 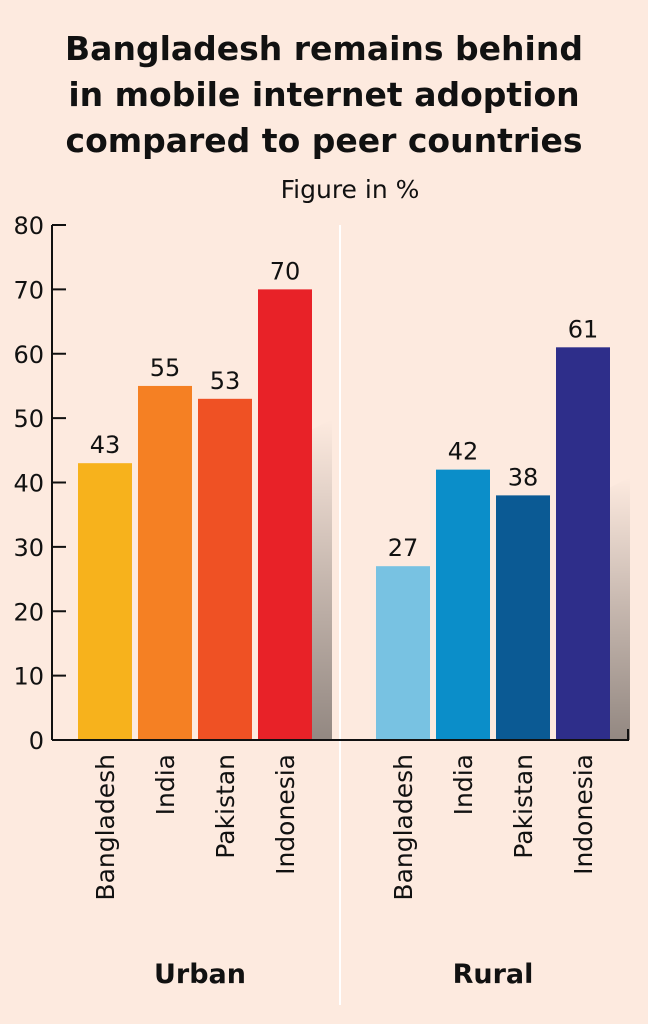 What do you see at coordinates (28, 548) in the screenshot?
I see `y-tick-label: 30` at bounding box center [28, 548].